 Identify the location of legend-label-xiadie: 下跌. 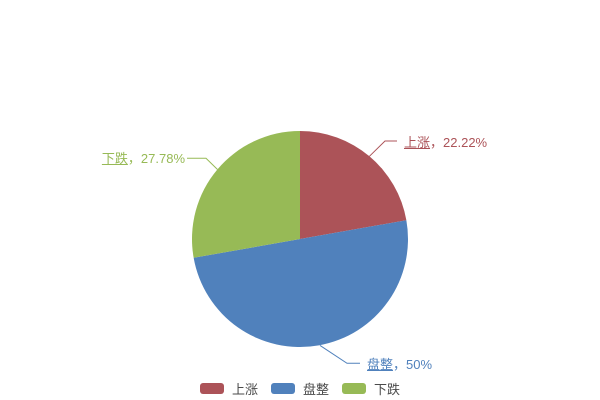
(387, 389).